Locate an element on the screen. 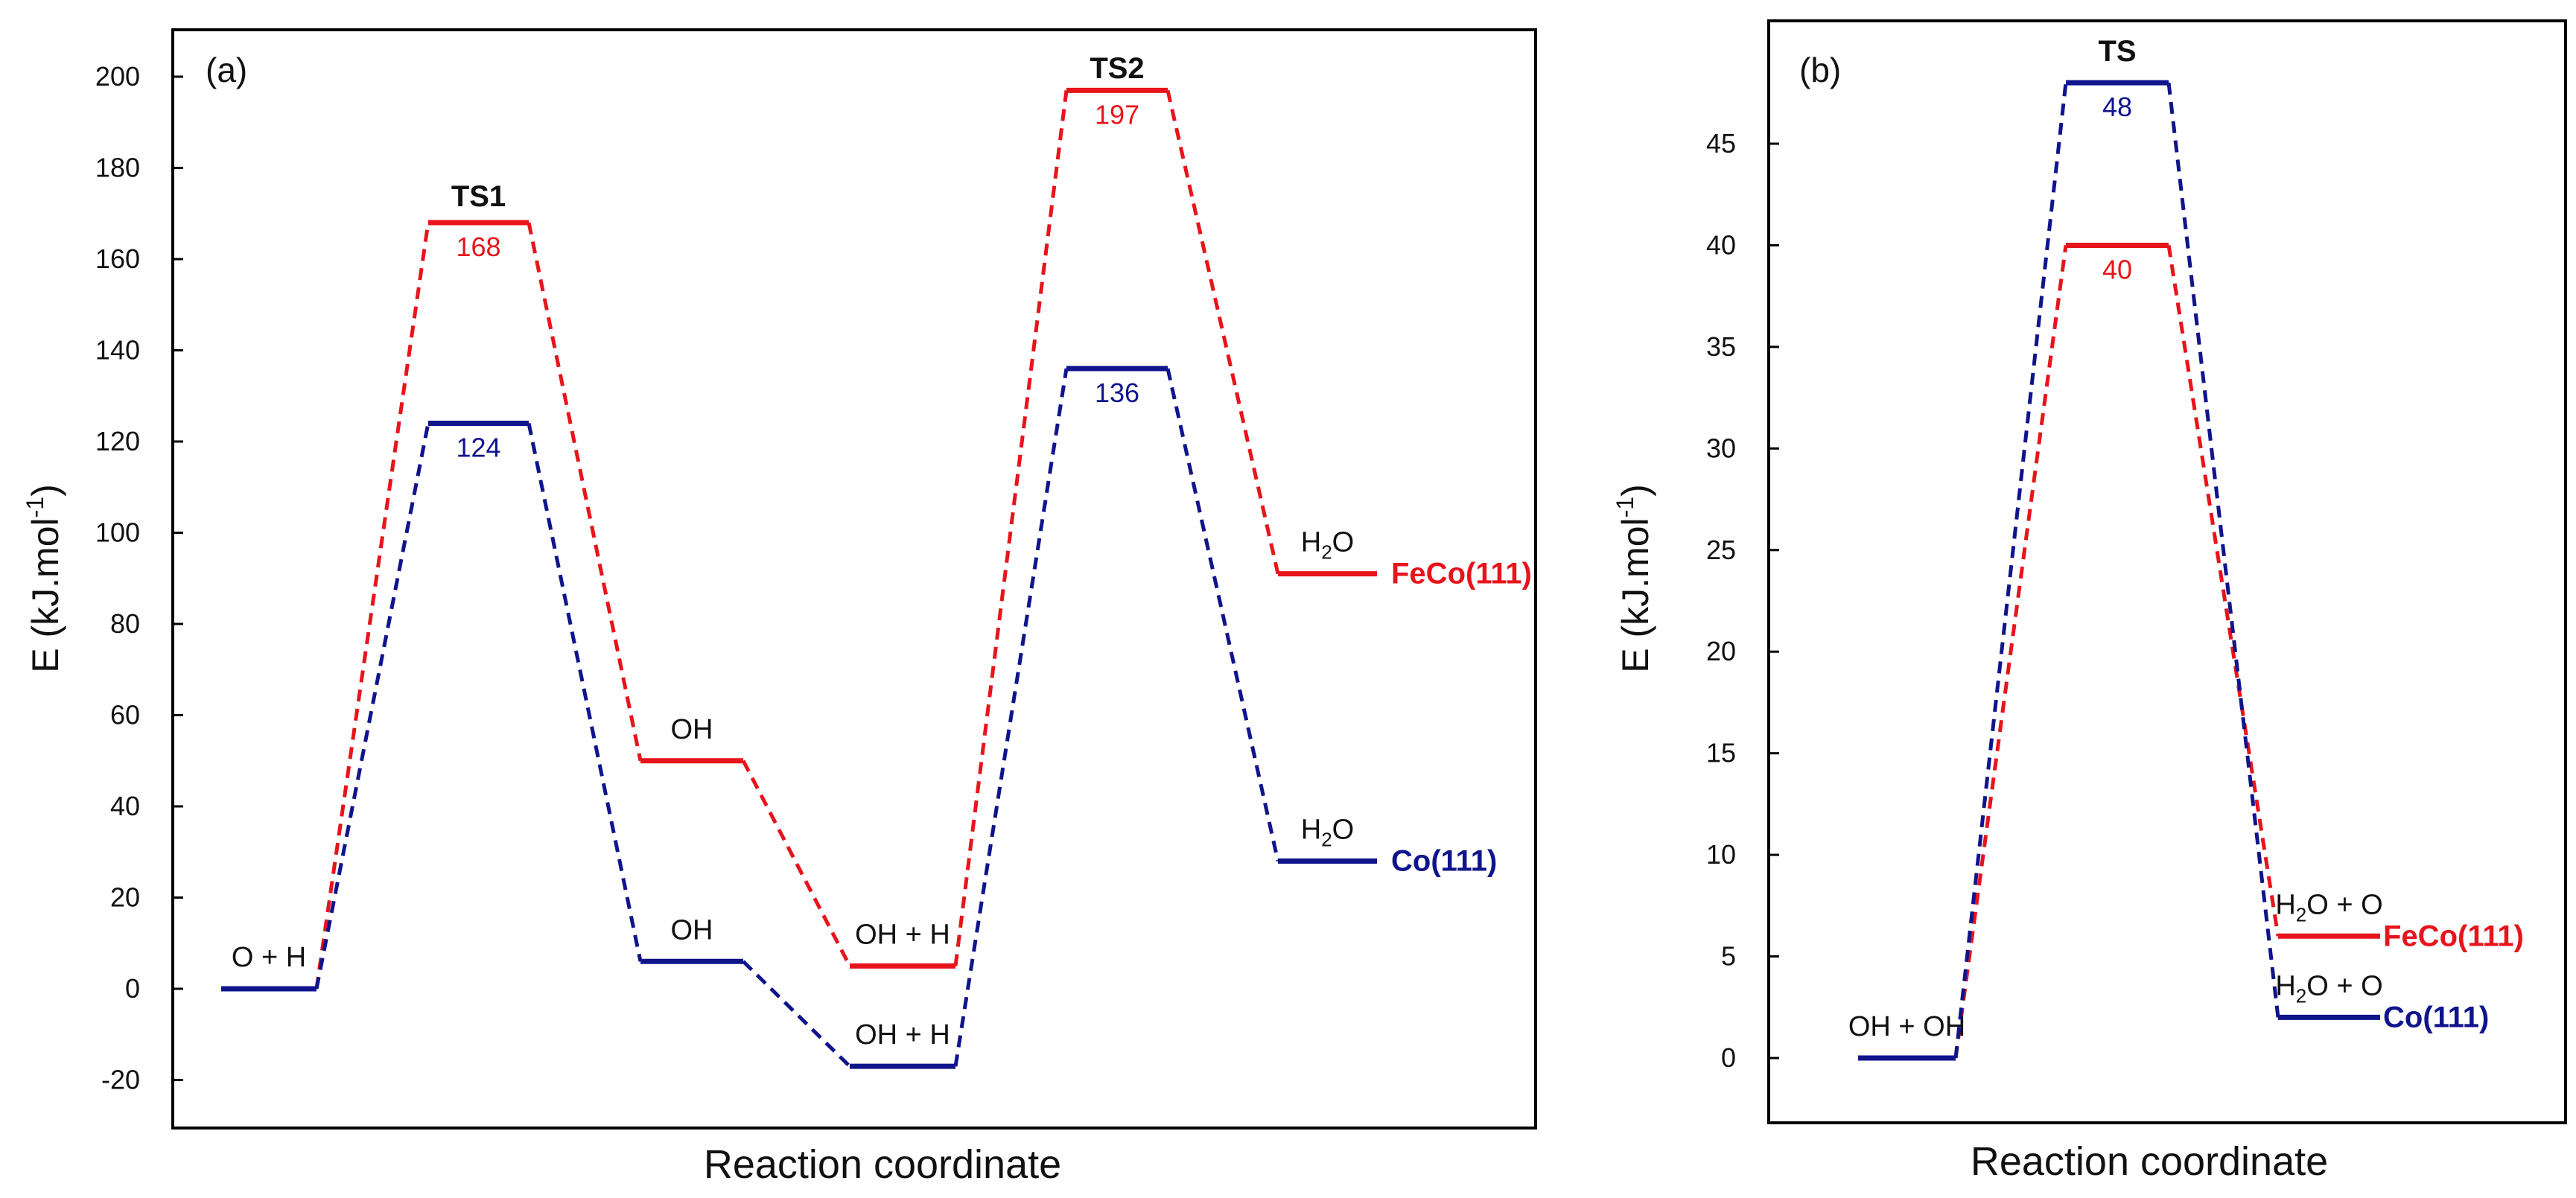  y-tick-label: 10 is located at coordinates (1721, 855).